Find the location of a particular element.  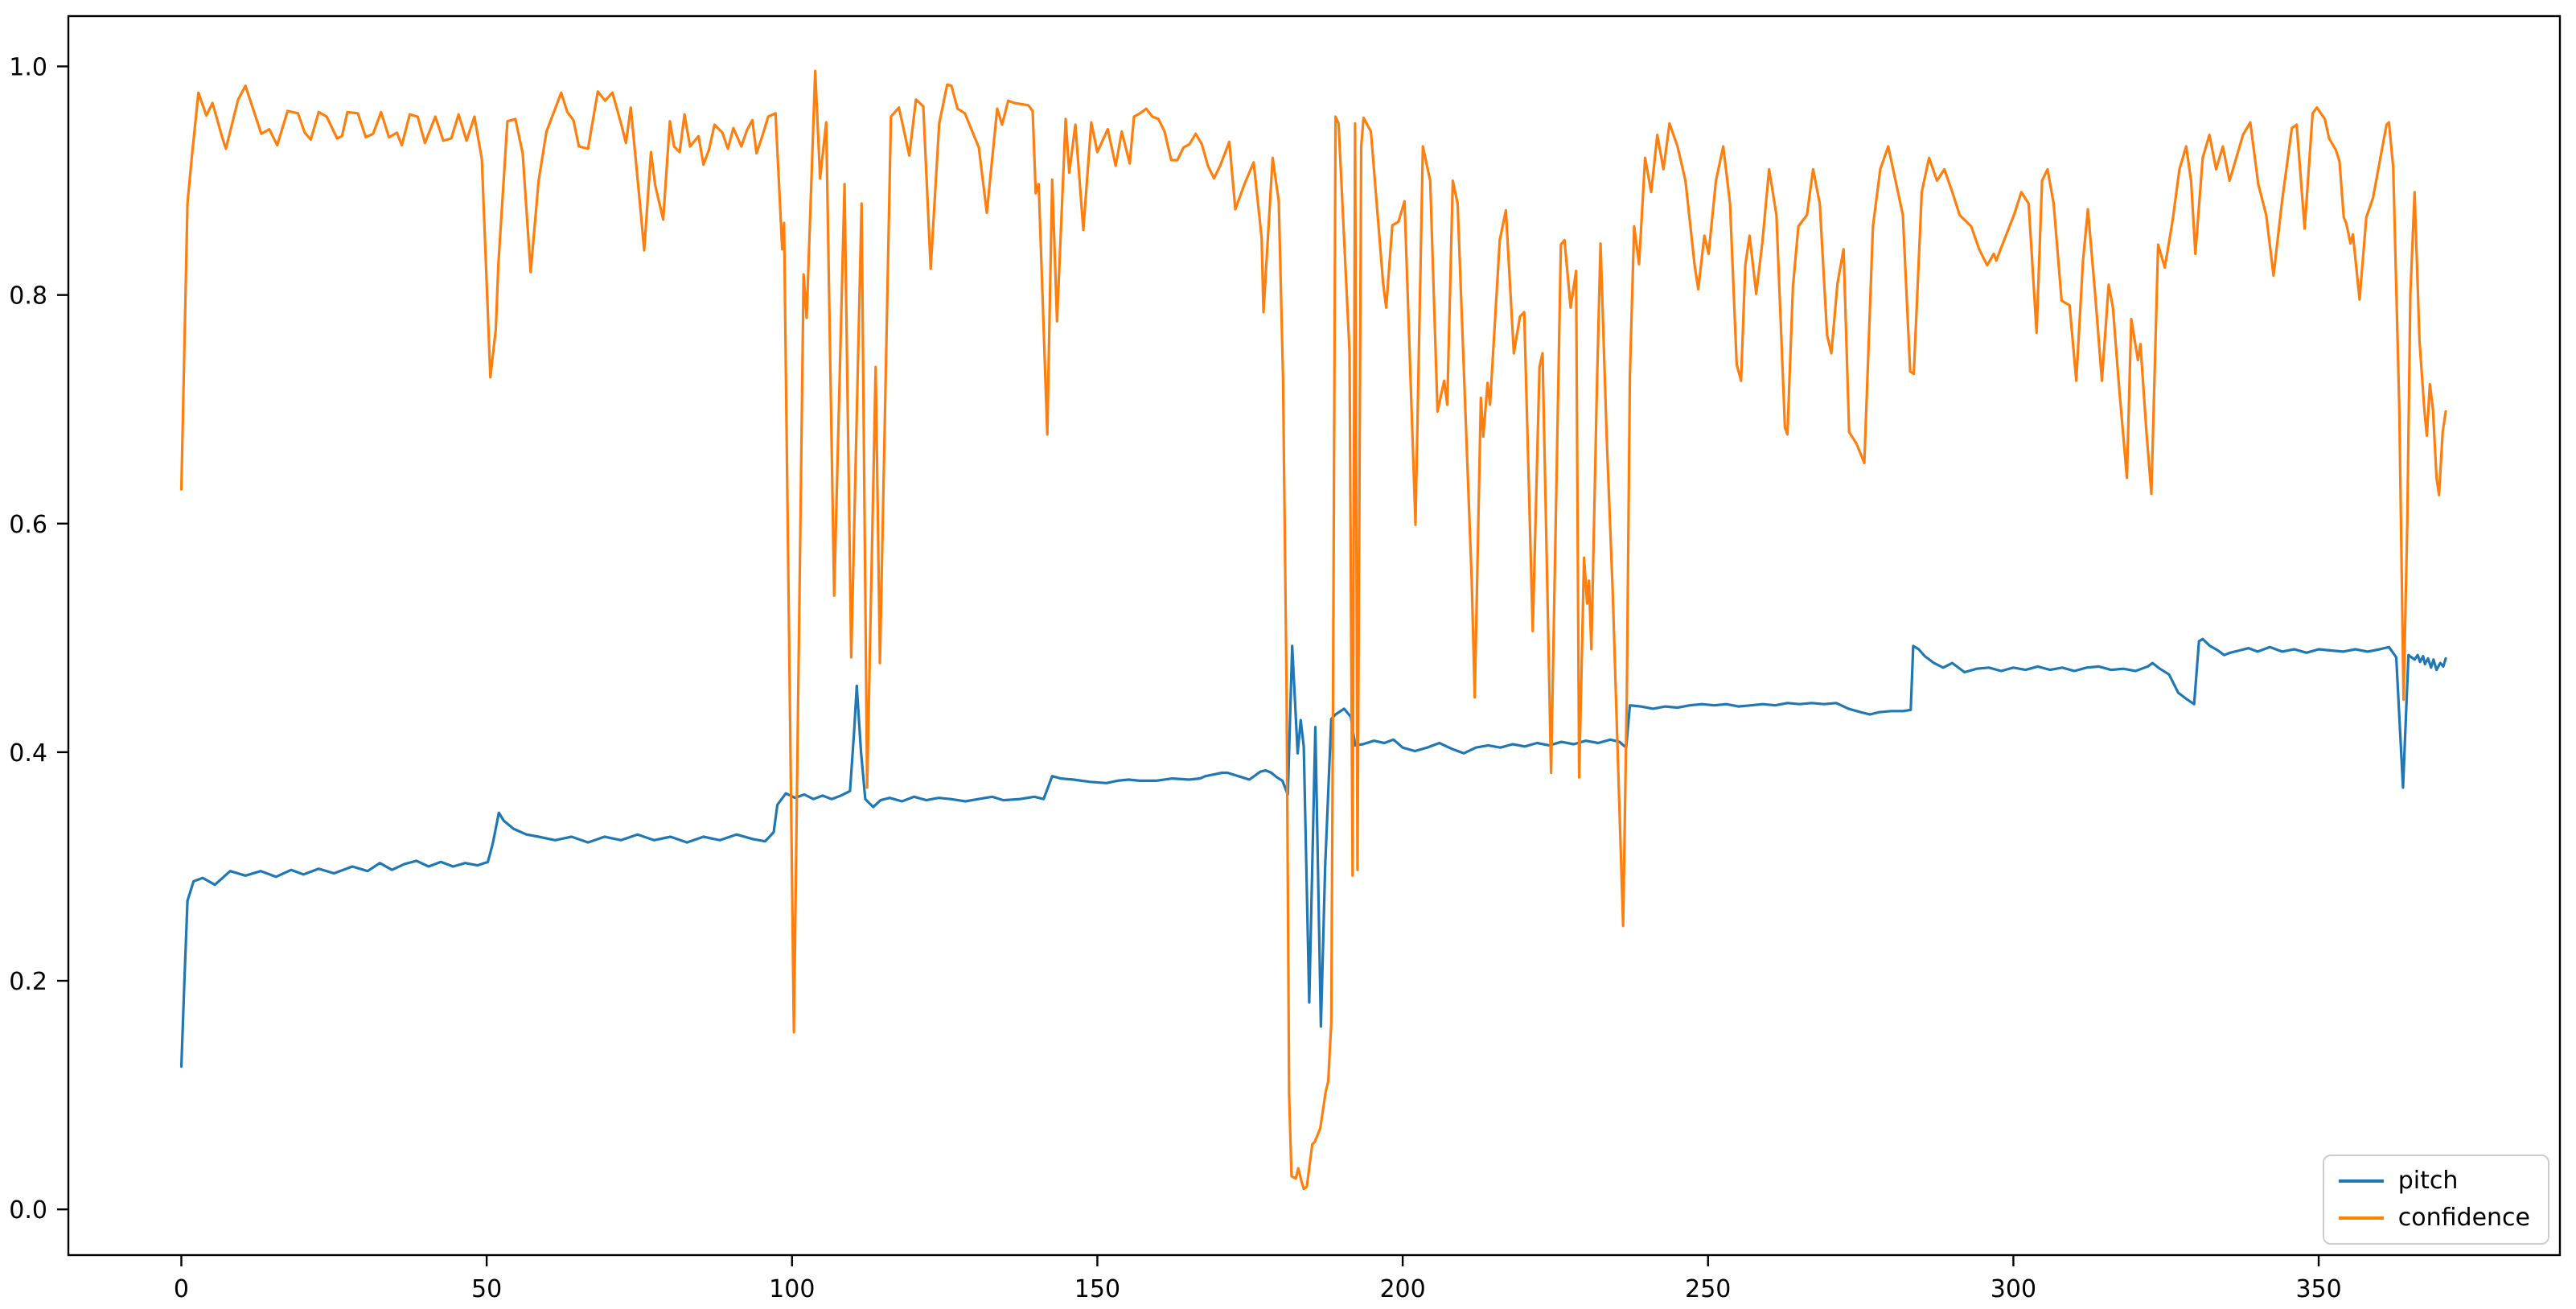

y-tick-label: 0.0 is located at coordinates (28, 1210).